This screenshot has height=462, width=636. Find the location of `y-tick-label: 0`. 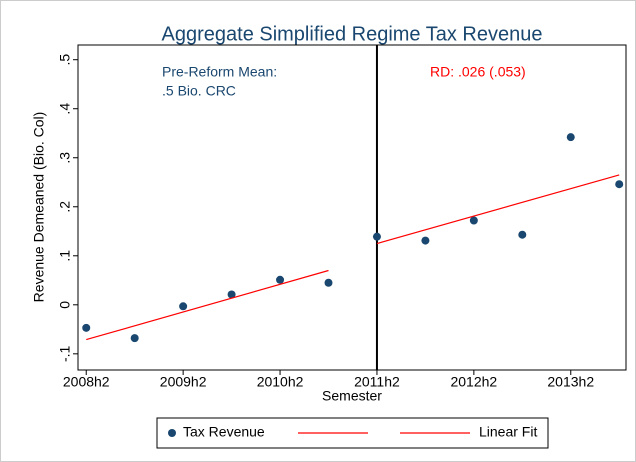

y-tick-label: 0 is located at coordinates (65, 305).